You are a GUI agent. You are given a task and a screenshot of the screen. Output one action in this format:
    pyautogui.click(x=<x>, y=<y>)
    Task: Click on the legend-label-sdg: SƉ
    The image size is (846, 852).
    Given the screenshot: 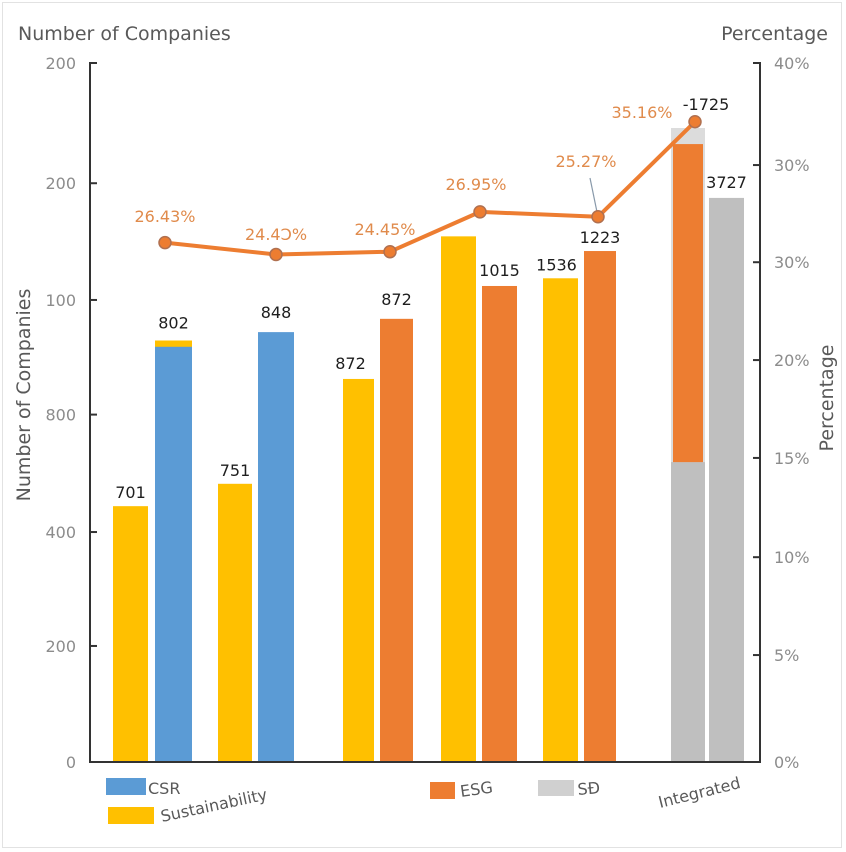 What is the action you would take?
    pyautogui.click(x=589, y=788)
    